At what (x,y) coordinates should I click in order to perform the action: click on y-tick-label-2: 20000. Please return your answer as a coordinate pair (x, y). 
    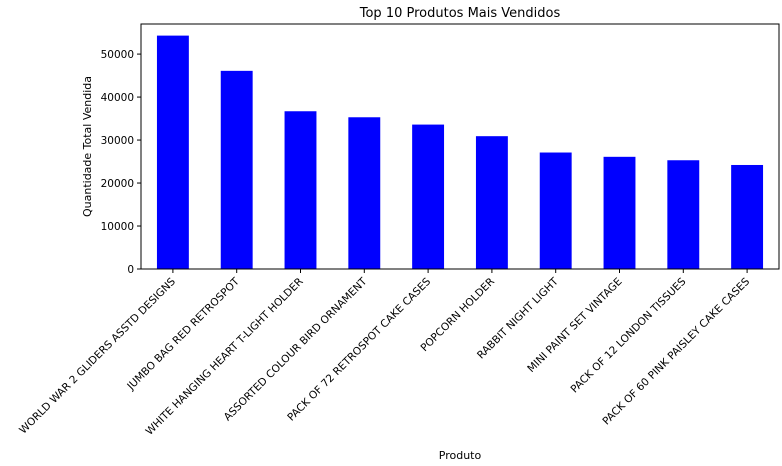
    Looking at the image, I should click on (117, 184).